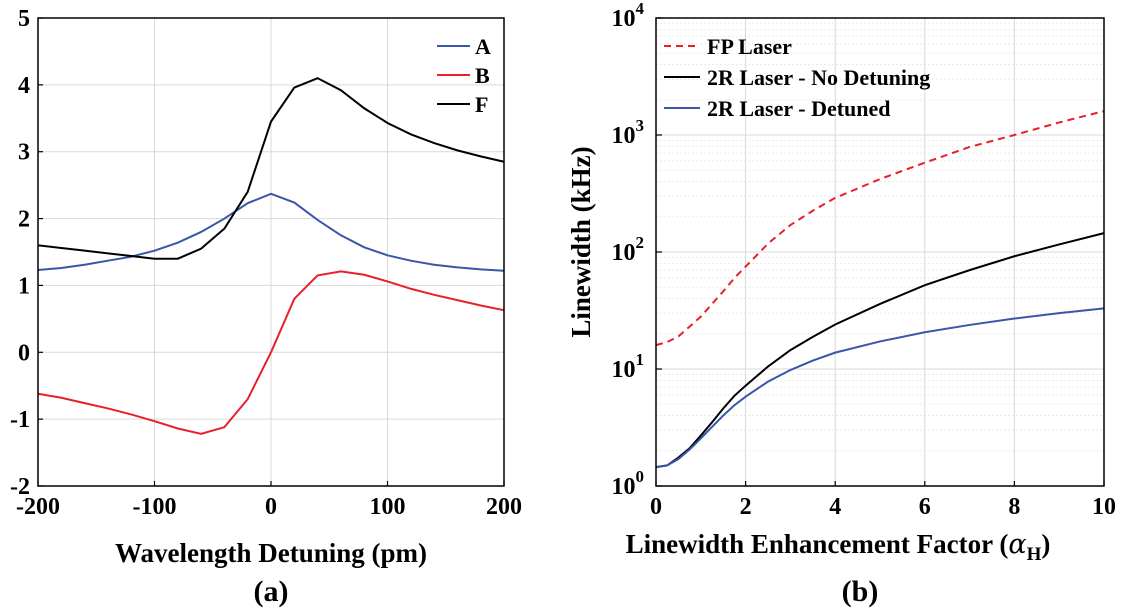 This screenshot has height=614, width=1127. Describe the element at coordinates (271, 352) in the screenshot. I see `chart-a-series-line-B` at that location.